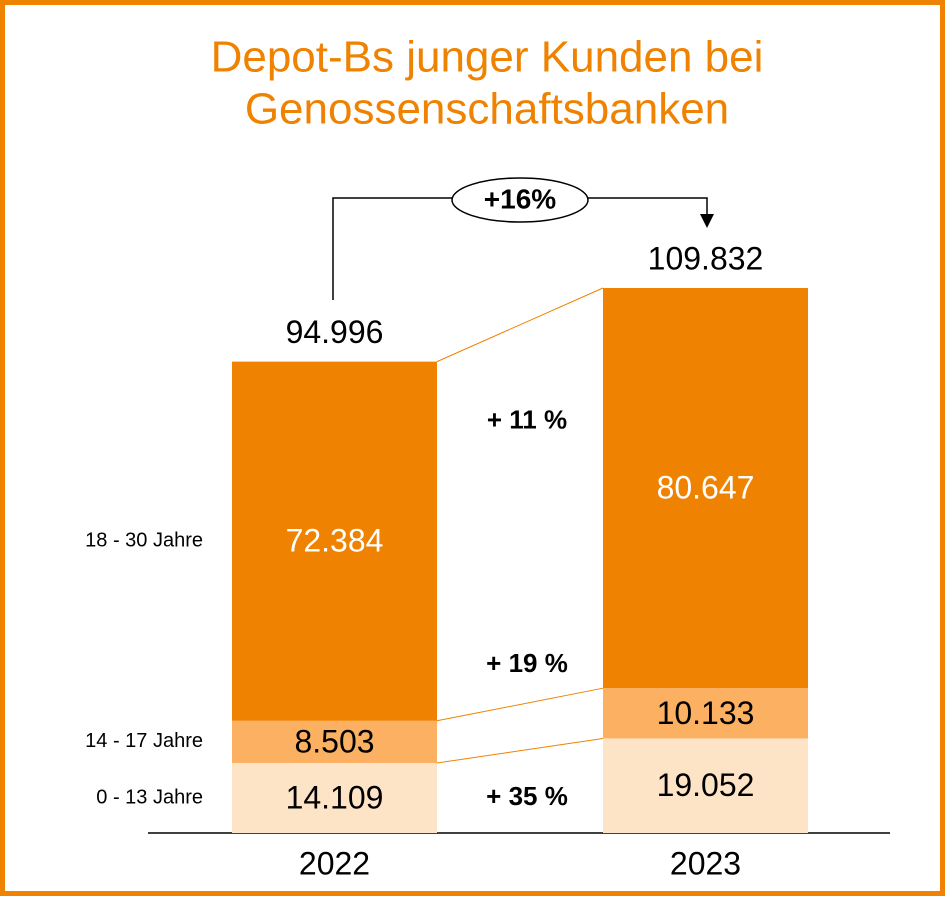  Describe the element at coordinates (487, 109) in the screenshot. I see `chart-title: Genossenschaftsbanken` at that location.